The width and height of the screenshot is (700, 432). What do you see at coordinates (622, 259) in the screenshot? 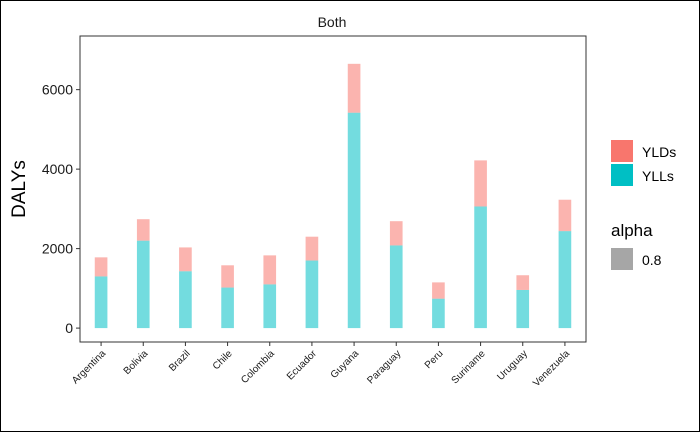
I see `legend-key-alpha` at bounding box center [622, 259].